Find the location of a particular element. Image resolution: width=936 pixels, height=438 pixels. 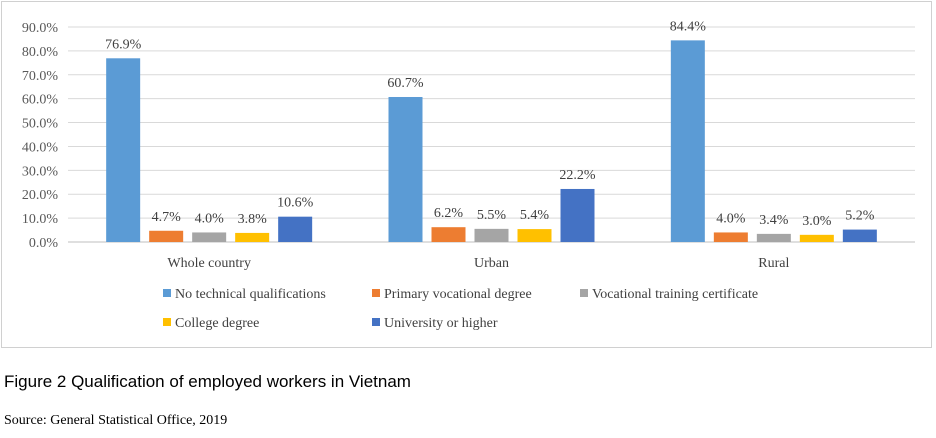

data-label: 5.4% is located at coordinates (535, 215).